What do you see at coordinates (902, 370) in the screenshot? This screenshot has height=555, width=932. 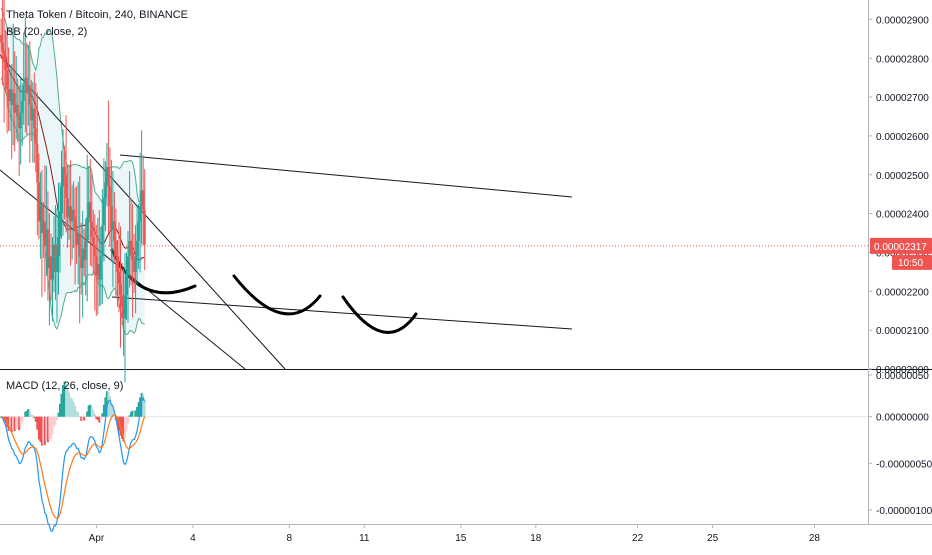 I see `price-tick-label: 0.00002000` at bounding box center [902, 370].